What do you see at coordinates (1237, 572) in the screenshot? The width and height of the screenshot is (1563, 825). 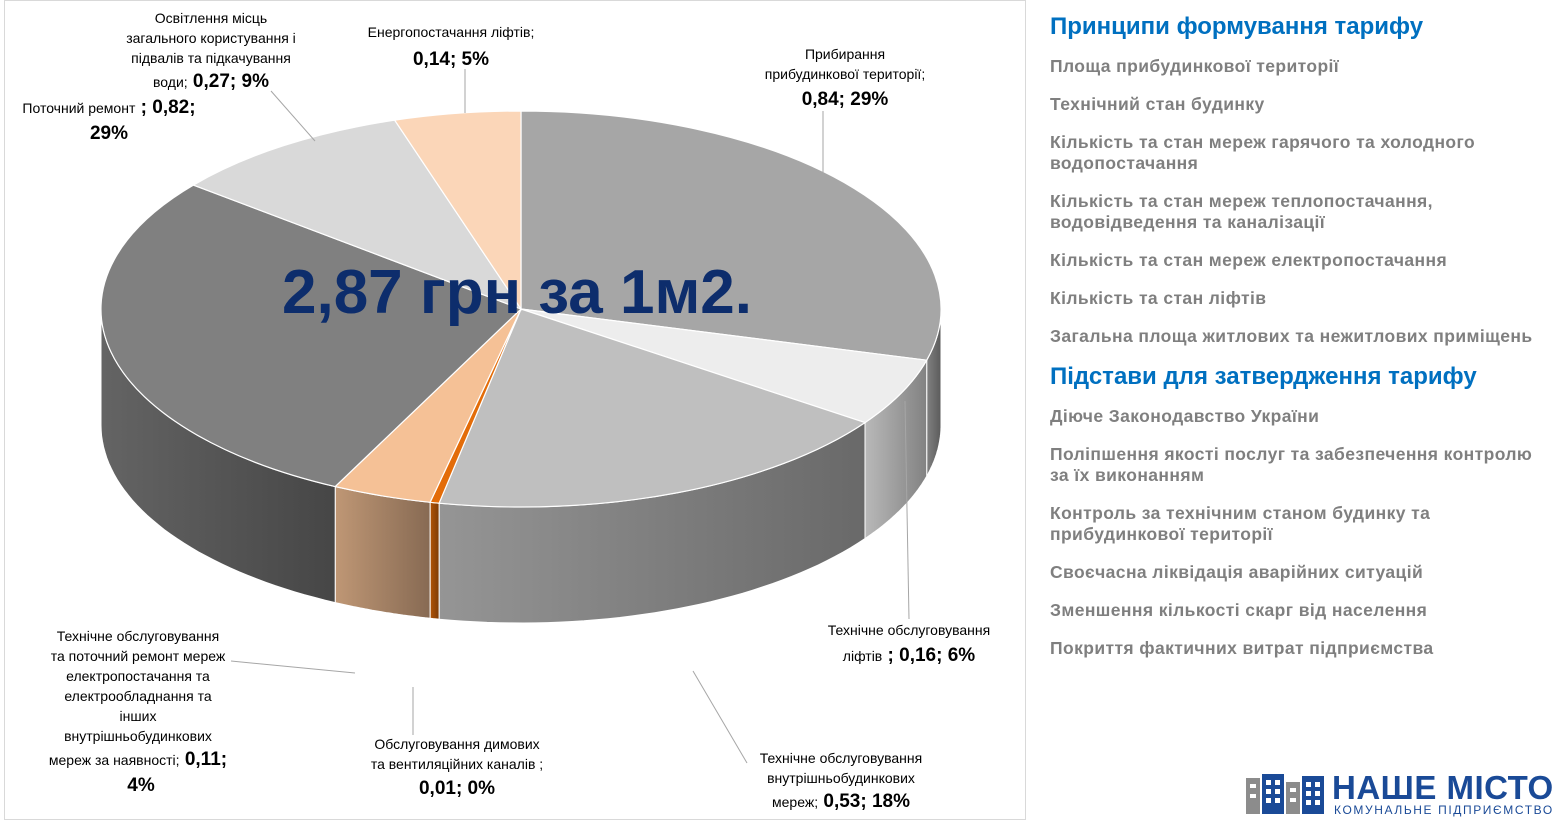 I see `ground-item: Своєчасна ліквідація аварійних ситуацій` at bounding box center [1237, 572].